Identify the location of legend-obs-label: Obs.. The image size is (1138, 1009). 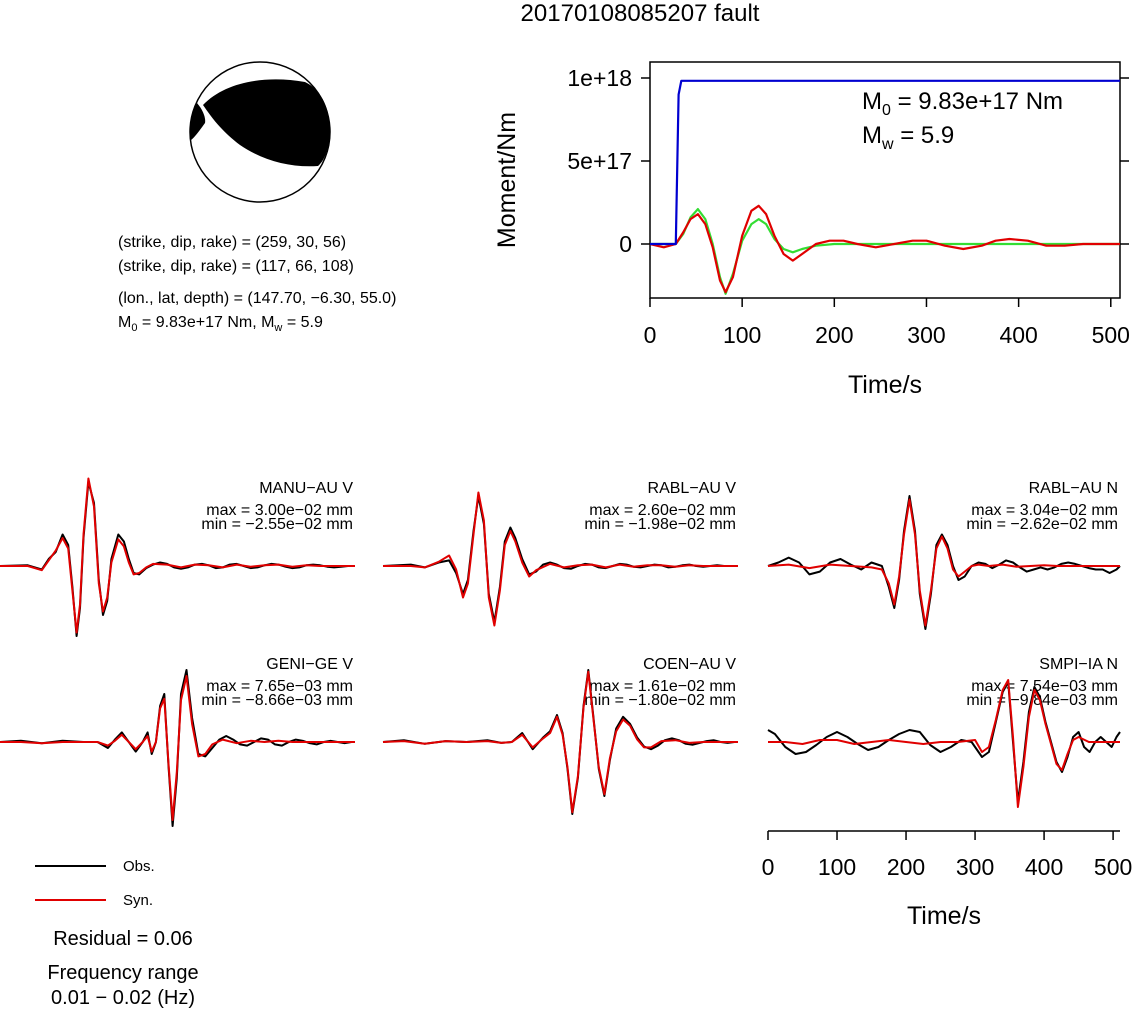
(139, 866).